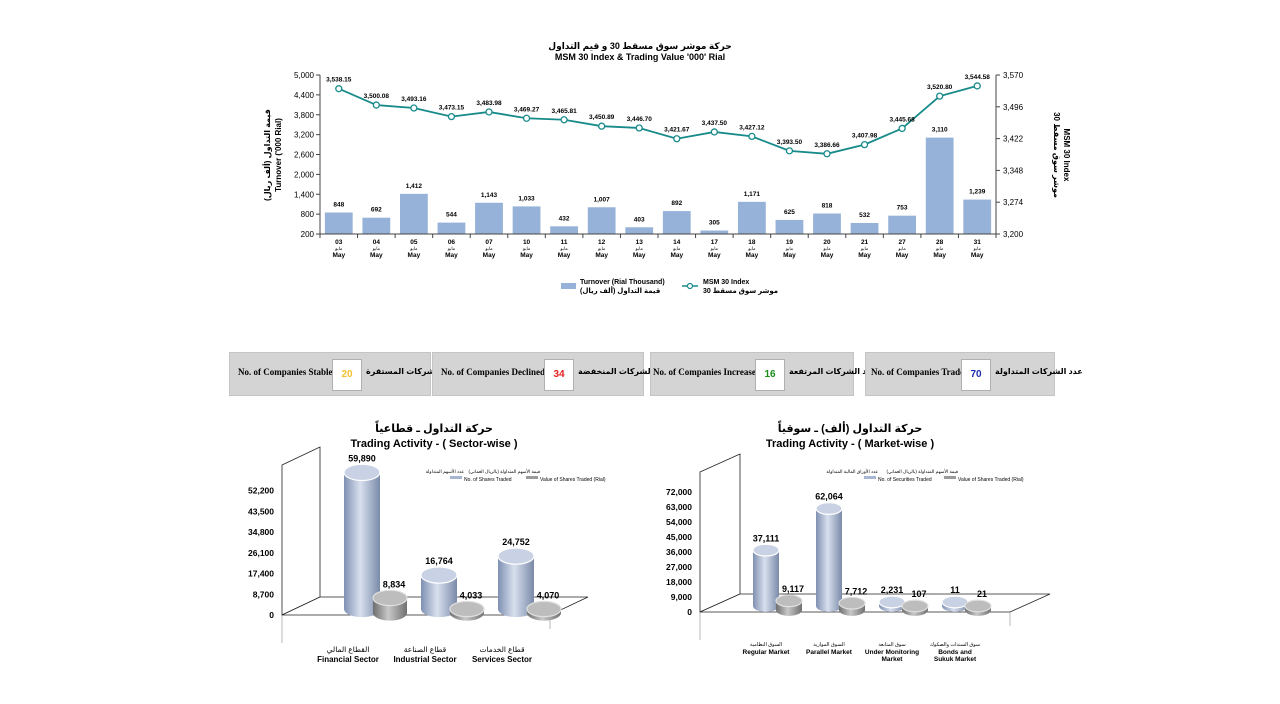  I want to click on legend-value-label: Value of Shares Traded (Rial), so click(991, 480).